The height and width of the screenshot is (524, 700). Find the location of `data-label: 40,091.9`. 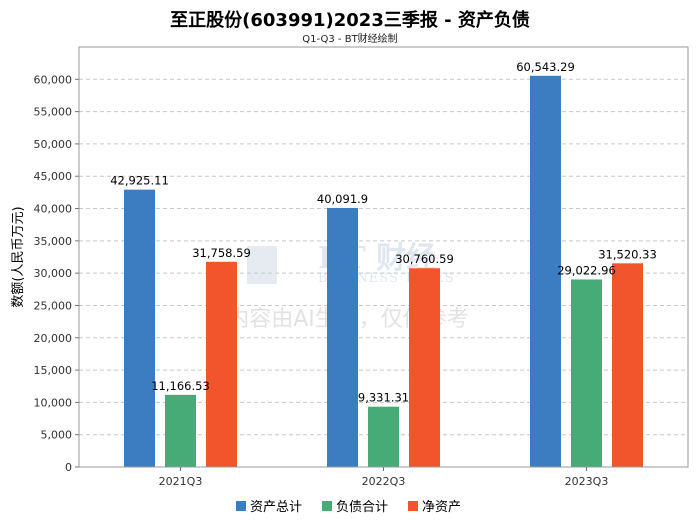

data-label: 40,091.9 is located at coordinates (342, 199).